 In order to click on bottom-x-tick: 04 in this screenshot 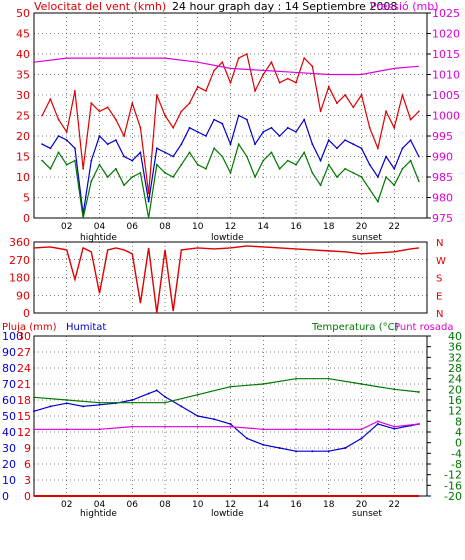, I will do `click(100, 505)`.